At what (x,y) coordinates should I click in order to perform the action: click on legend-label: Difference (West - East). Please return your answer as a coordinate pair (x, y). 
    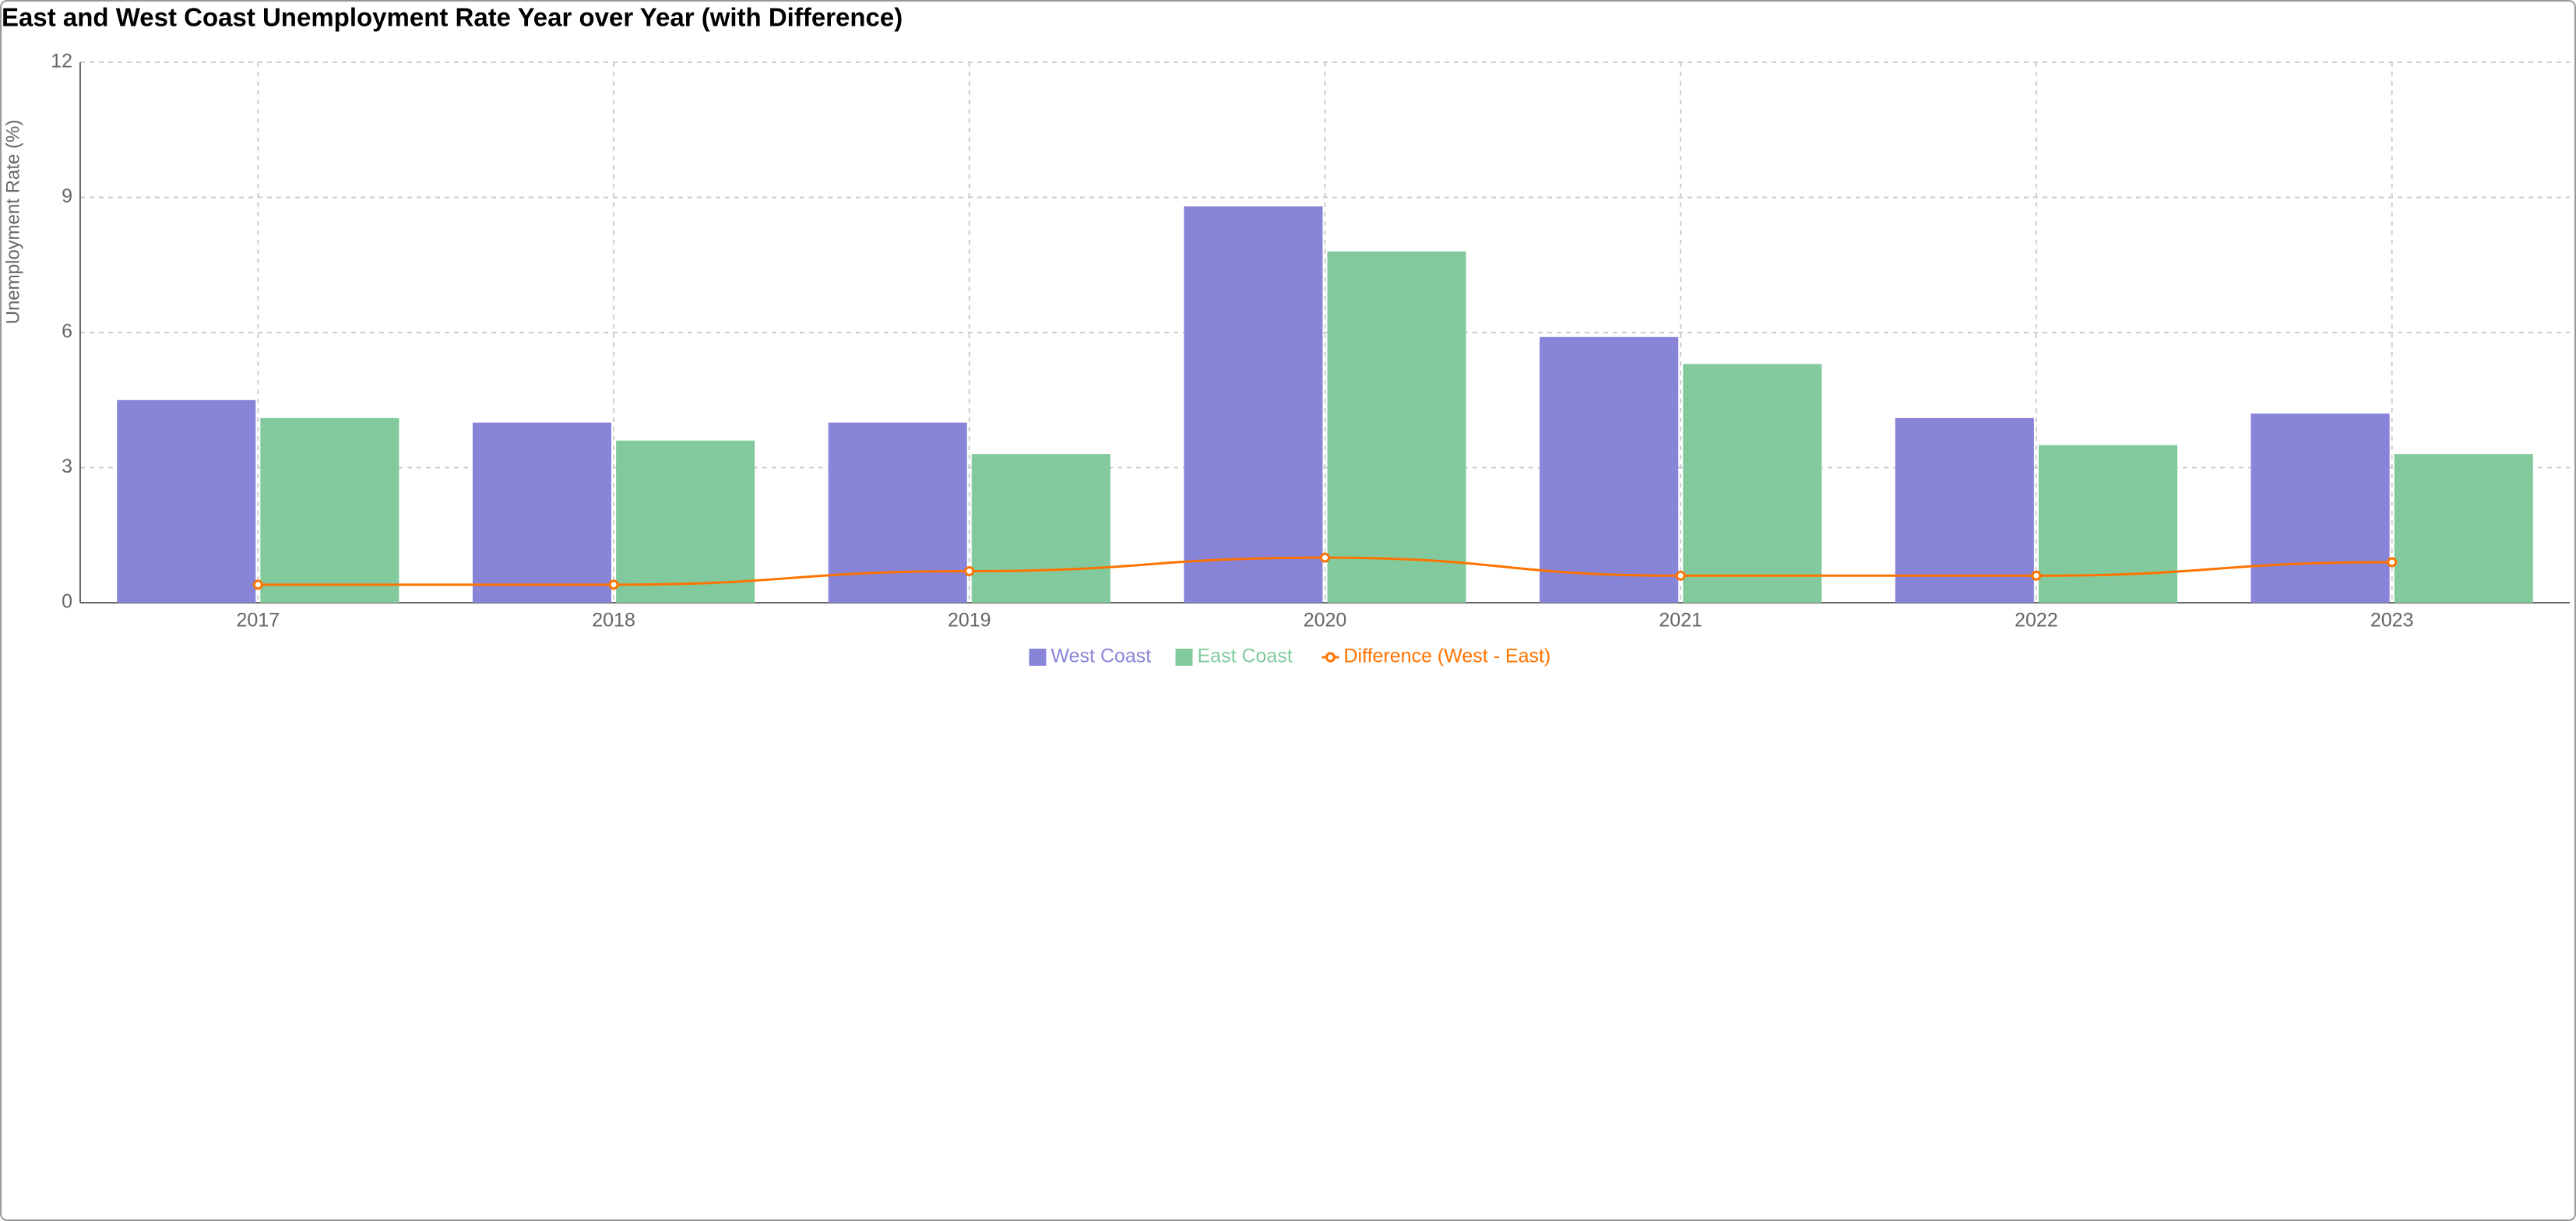
    Looking at the image, I should click on (1447, 656).